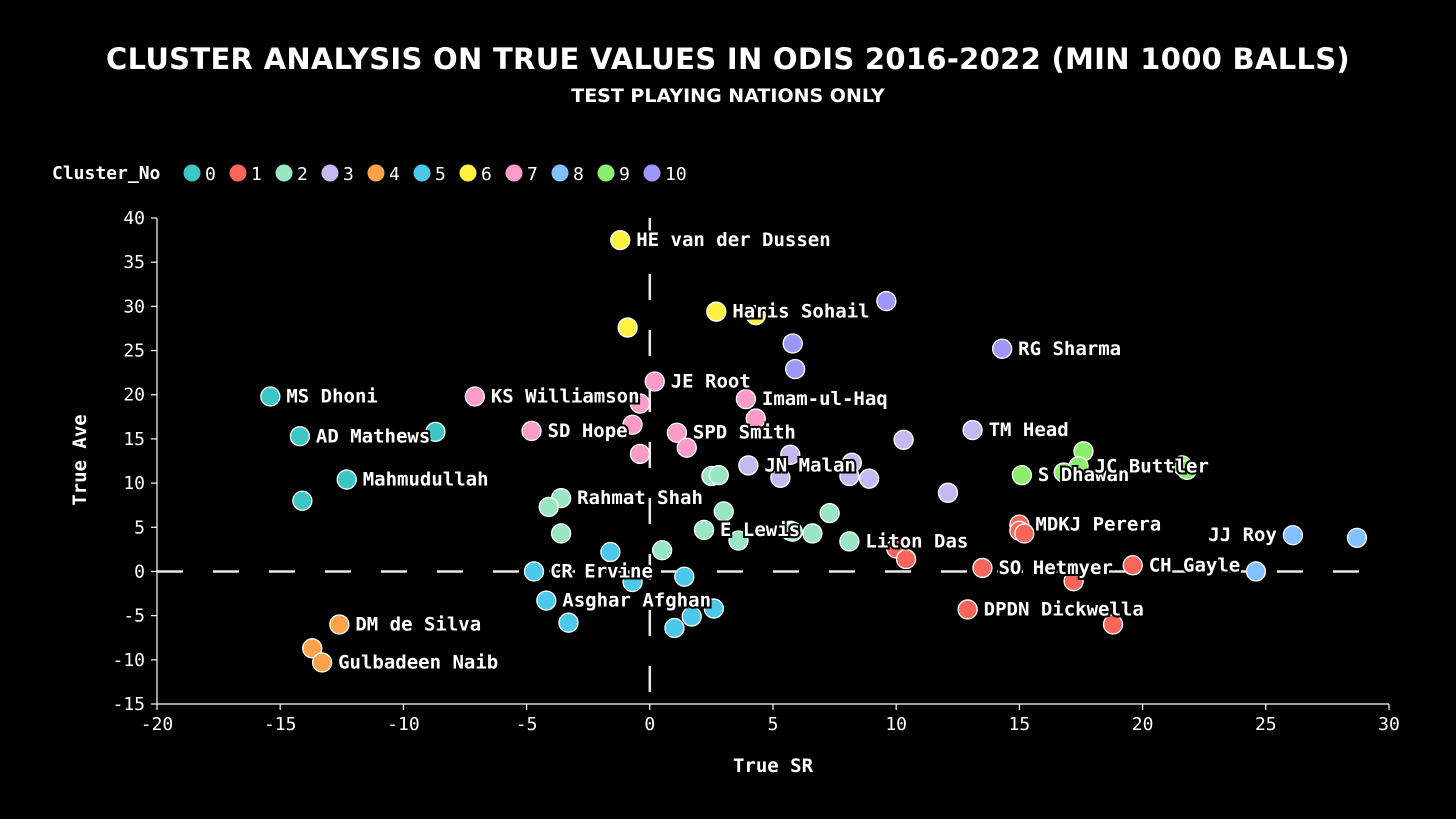 The image size is (1456, 819). Describe the element at coordinates (1055, 568) in the screenshot. I see `point-label: SO Hetmyer` at that location.